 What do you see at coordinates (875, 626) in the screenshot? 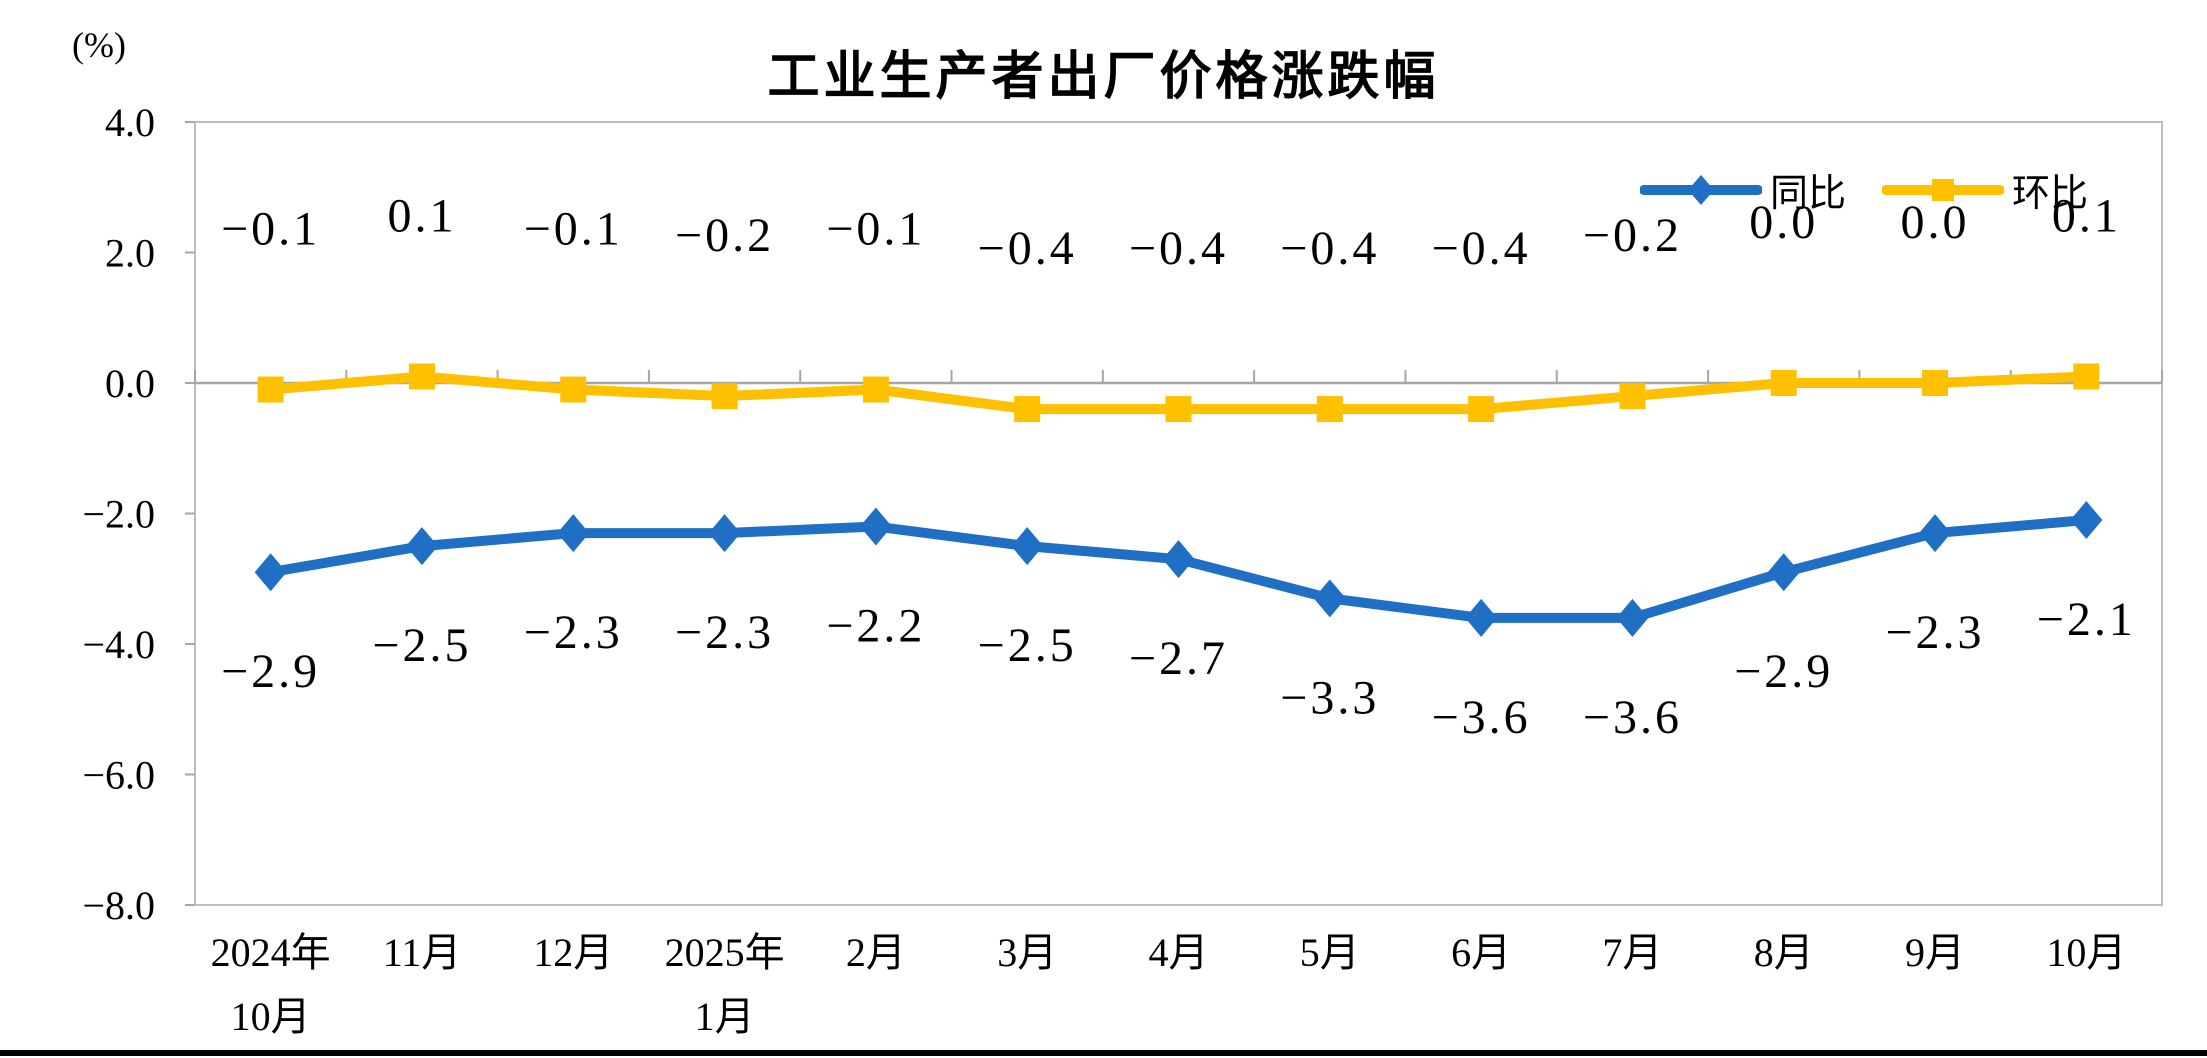
I see `yoy-data-label: −2.2` at bounding box center [875, 626].